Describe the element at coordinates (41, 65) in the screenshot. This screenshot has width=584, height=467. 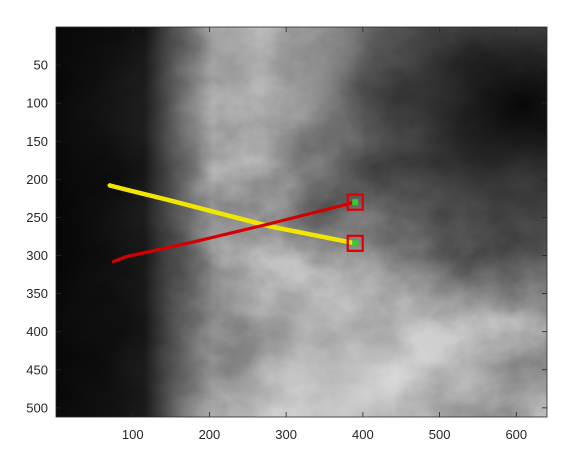
I see `y-tick-label-50: 50` at that location.